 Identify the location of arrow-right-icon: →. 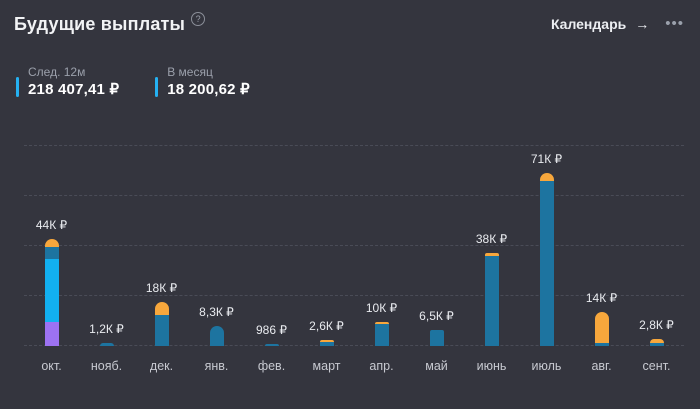
(642, 24).